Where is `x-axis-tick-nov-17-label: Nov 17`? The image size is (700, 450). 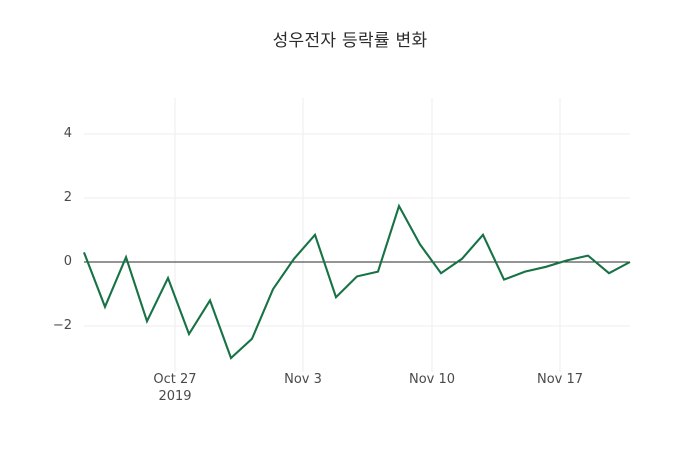
x-axis-tick-nov-17-label: Nov 17 is located at coordinates (560, 379).